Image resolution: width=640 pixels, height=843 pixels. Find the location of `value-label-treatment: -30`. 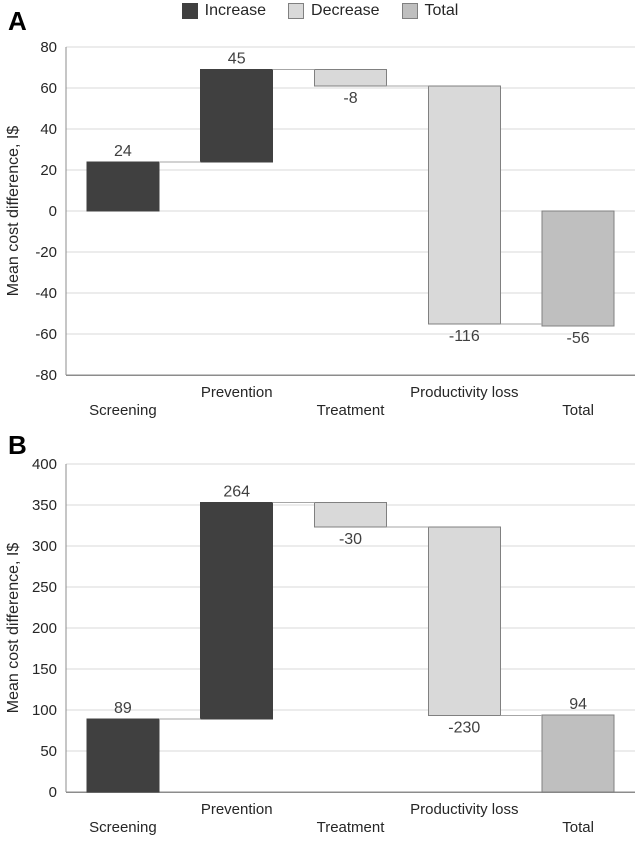

value-label-treatment: -30 is located at coordinates (350, 539).